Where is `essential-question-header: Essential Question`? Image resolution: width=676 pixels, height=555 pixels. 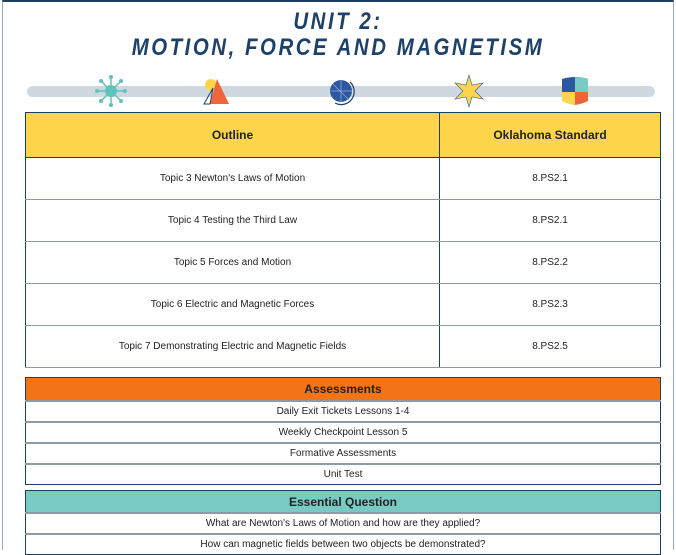 essential-question-header: Essential Question is located at coordinates (343, 502).